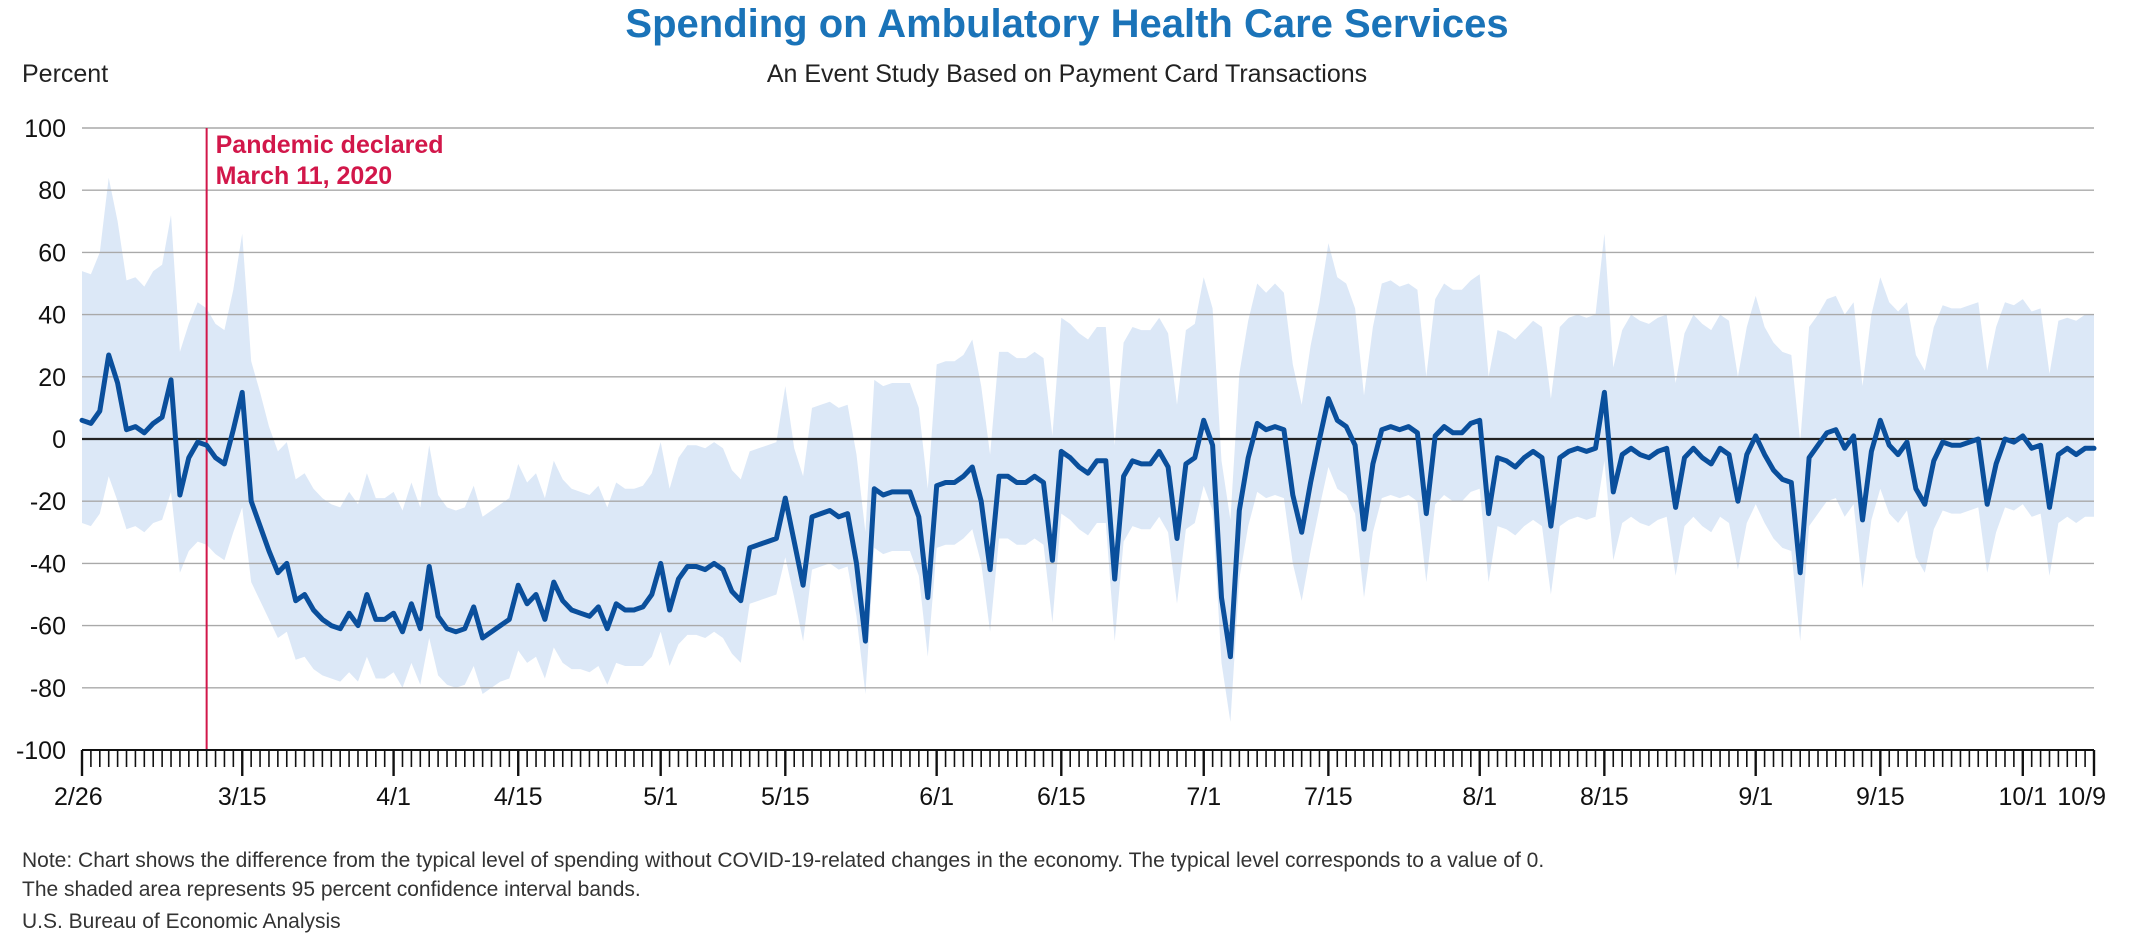 The image size is (2134, 939). I want to click on x-tick-label: 7/1, so click(1203, 797).